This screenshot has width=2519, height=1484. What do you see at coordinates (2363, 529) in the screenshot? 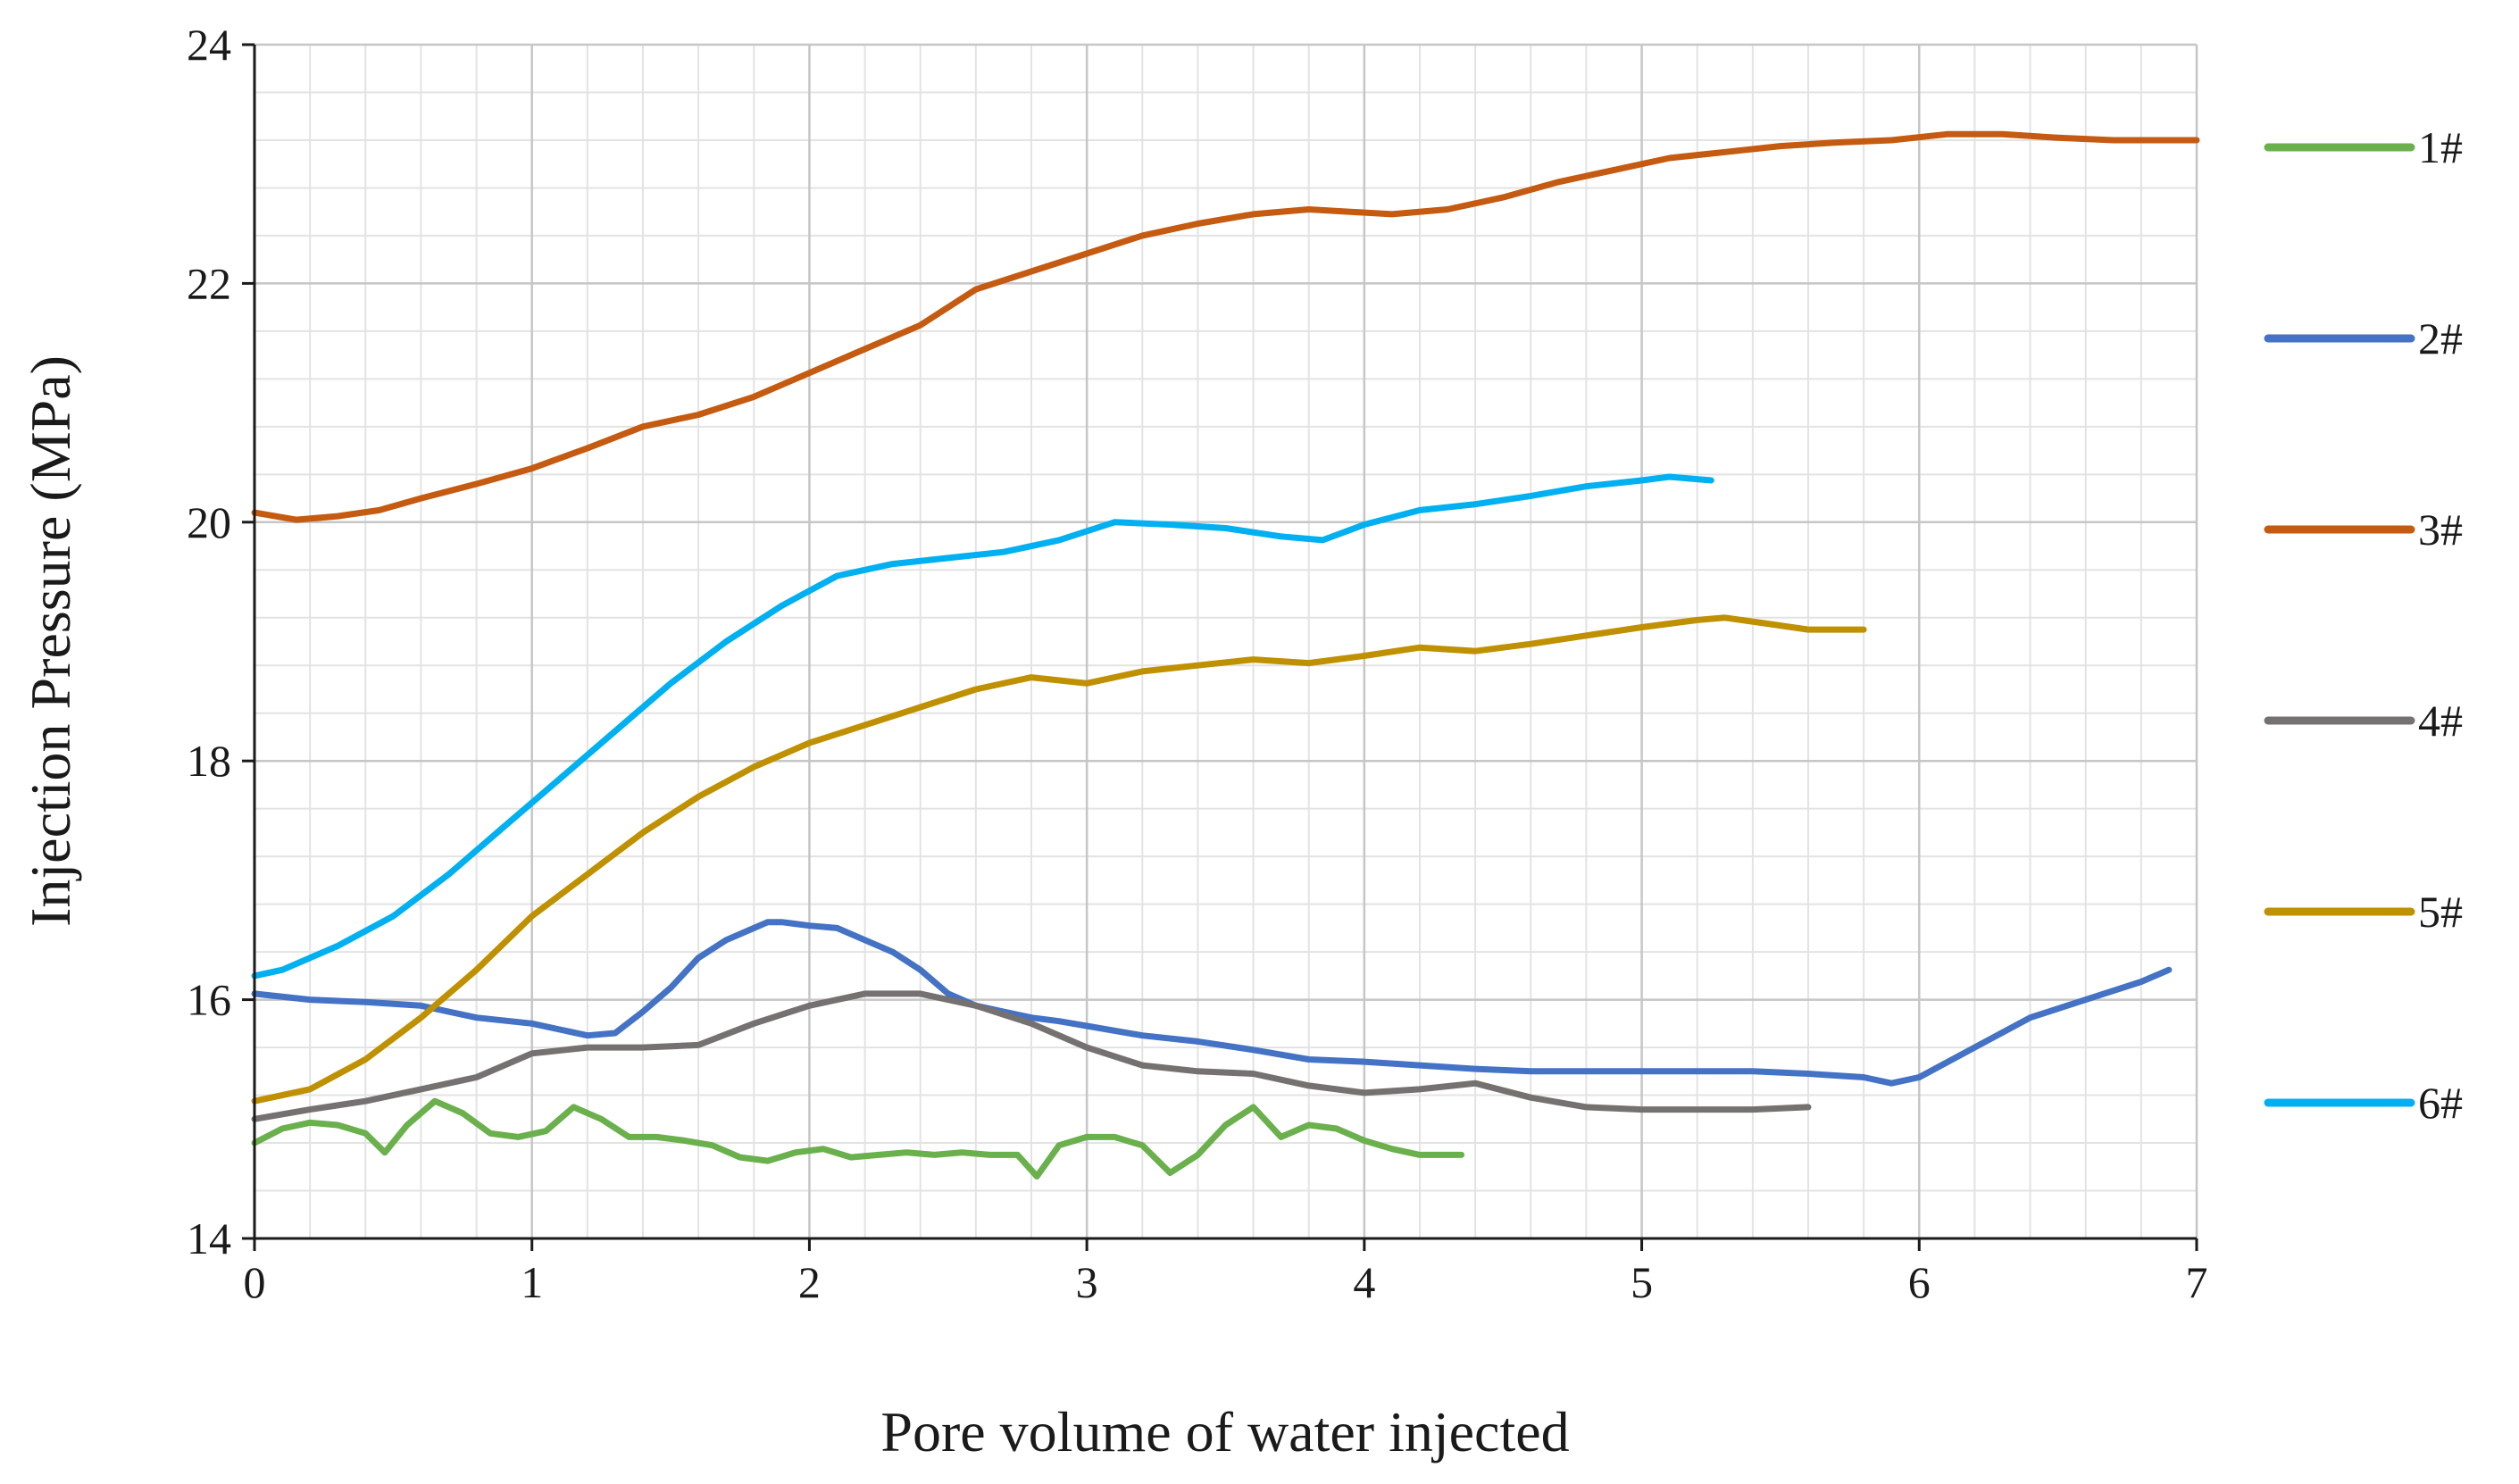
I see `legend-item-3: 3#` at bounding box center [2363, 529].